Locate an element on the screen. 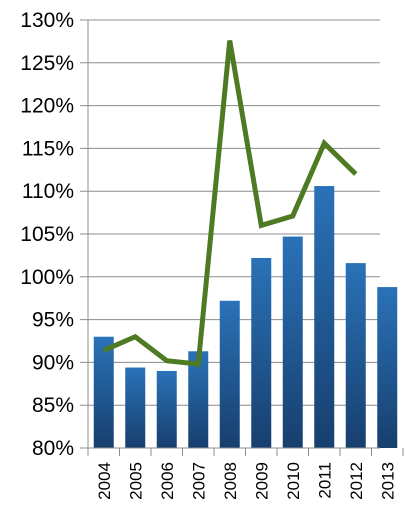  x-tick-label: 2013 is located at coordinates (387, 481).